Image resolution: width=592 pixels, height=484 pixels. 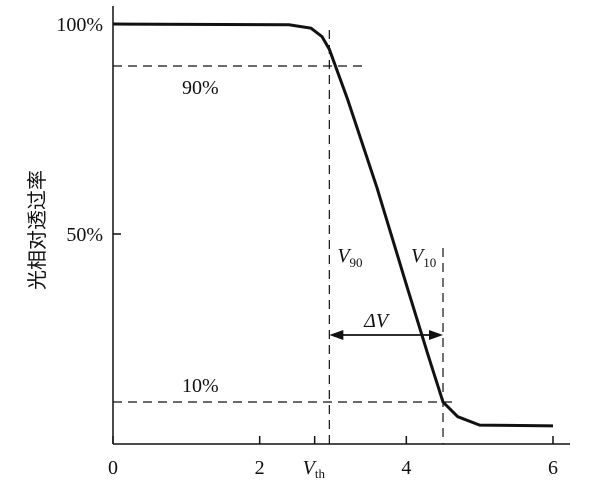 I want to click on y-tick-label-100%: 100%, so click(x=79, y=25).